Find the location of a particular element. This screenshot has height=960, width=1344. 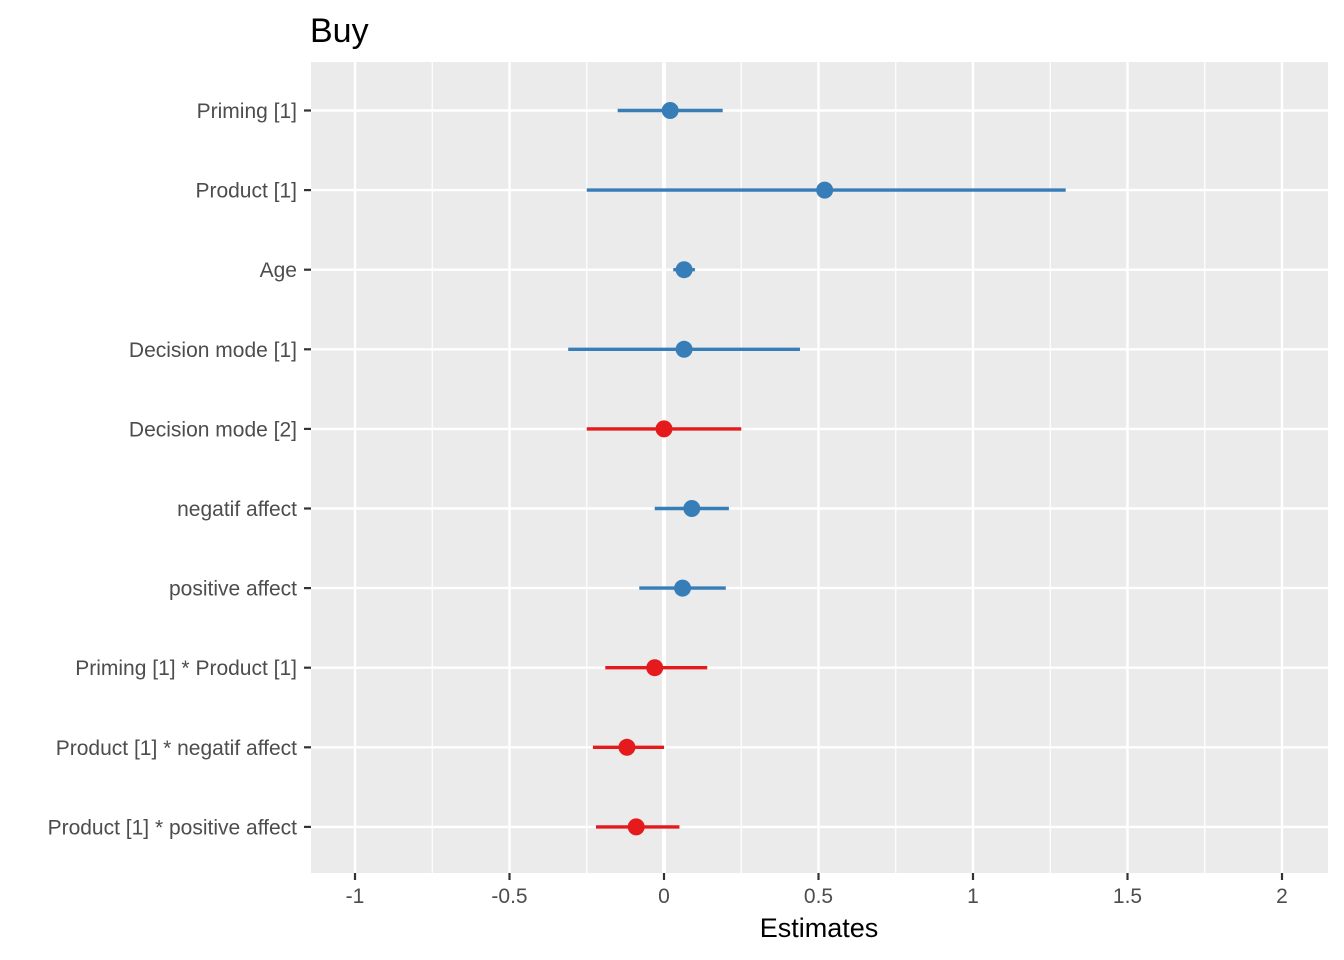

x-tick-label: 1.5 is located at coordinates (1127, 896).